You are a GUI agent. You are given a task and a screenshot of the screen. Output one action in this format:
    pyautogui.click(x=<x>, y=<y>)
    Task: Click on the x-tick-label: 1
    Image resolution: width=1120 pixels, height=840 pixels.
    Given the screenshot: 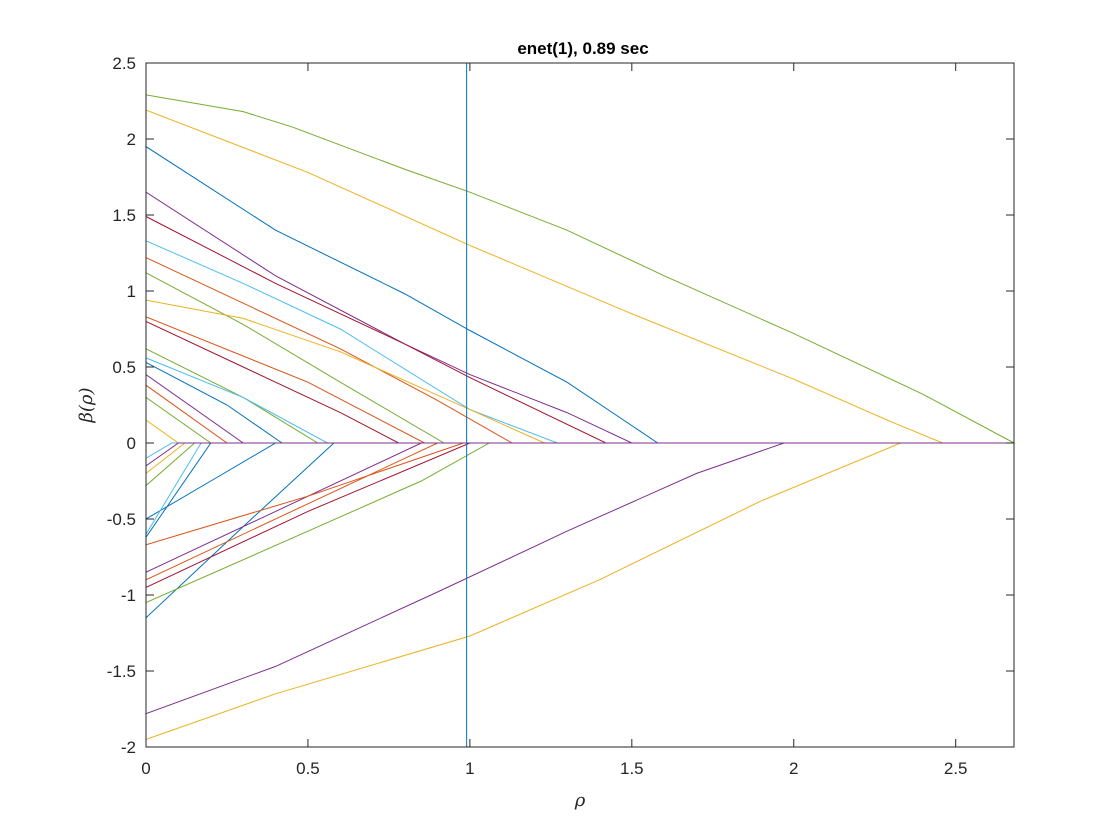 What is the action you would take?
    pyautogui.click(x=469, y=768)
    